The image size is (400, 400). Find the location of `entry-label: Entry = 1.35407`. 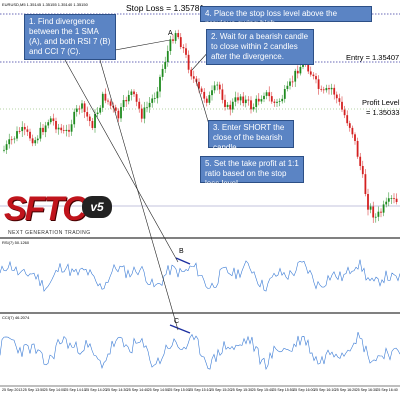

entry-label: Entry = 1.35407 is located at coordinates (373, 57).